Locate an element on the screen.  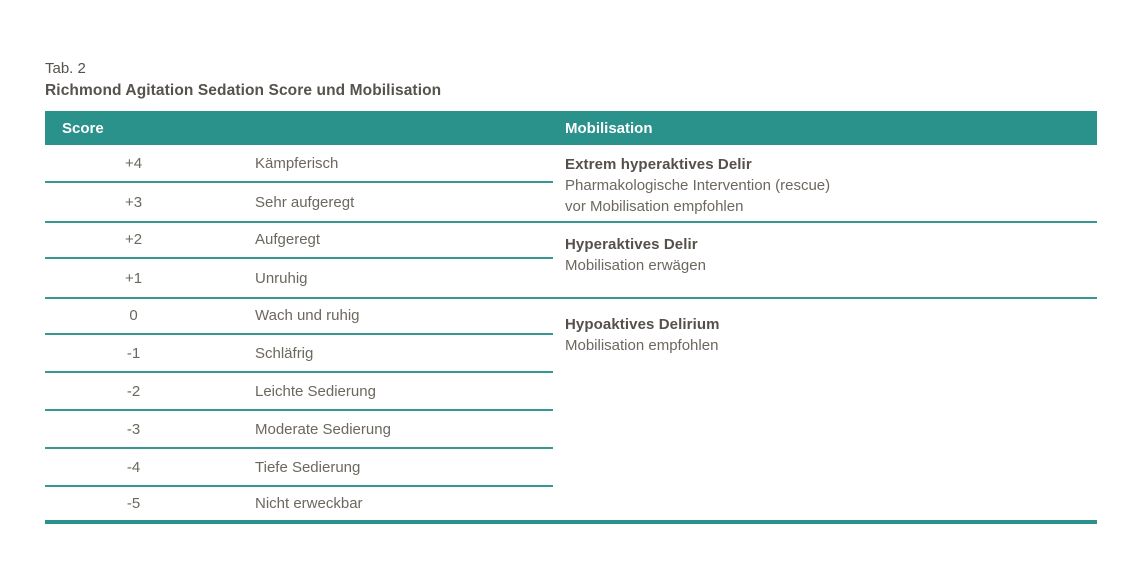
mobilisation-group-line: vor Mobilisation empfohlen is located at coordinates (654, 206).